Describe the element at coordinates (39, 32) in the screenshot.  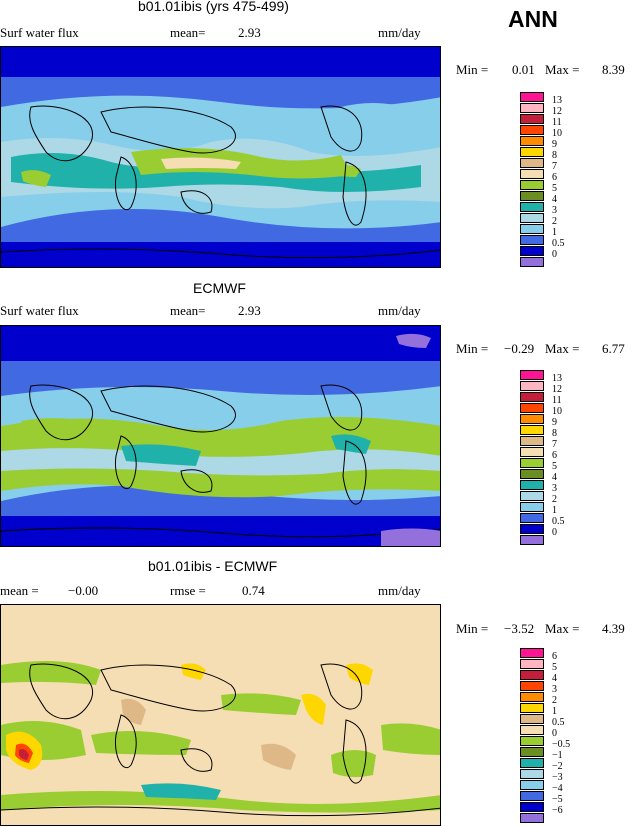
I see `variable-label: Surf water flux` at that location.